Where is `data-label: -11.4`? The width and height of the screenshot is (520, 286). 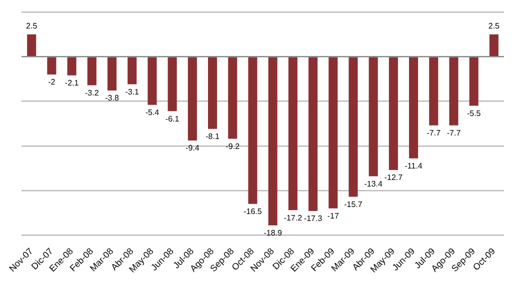 data-label: -11.4 is located at coordinates (413, 166).